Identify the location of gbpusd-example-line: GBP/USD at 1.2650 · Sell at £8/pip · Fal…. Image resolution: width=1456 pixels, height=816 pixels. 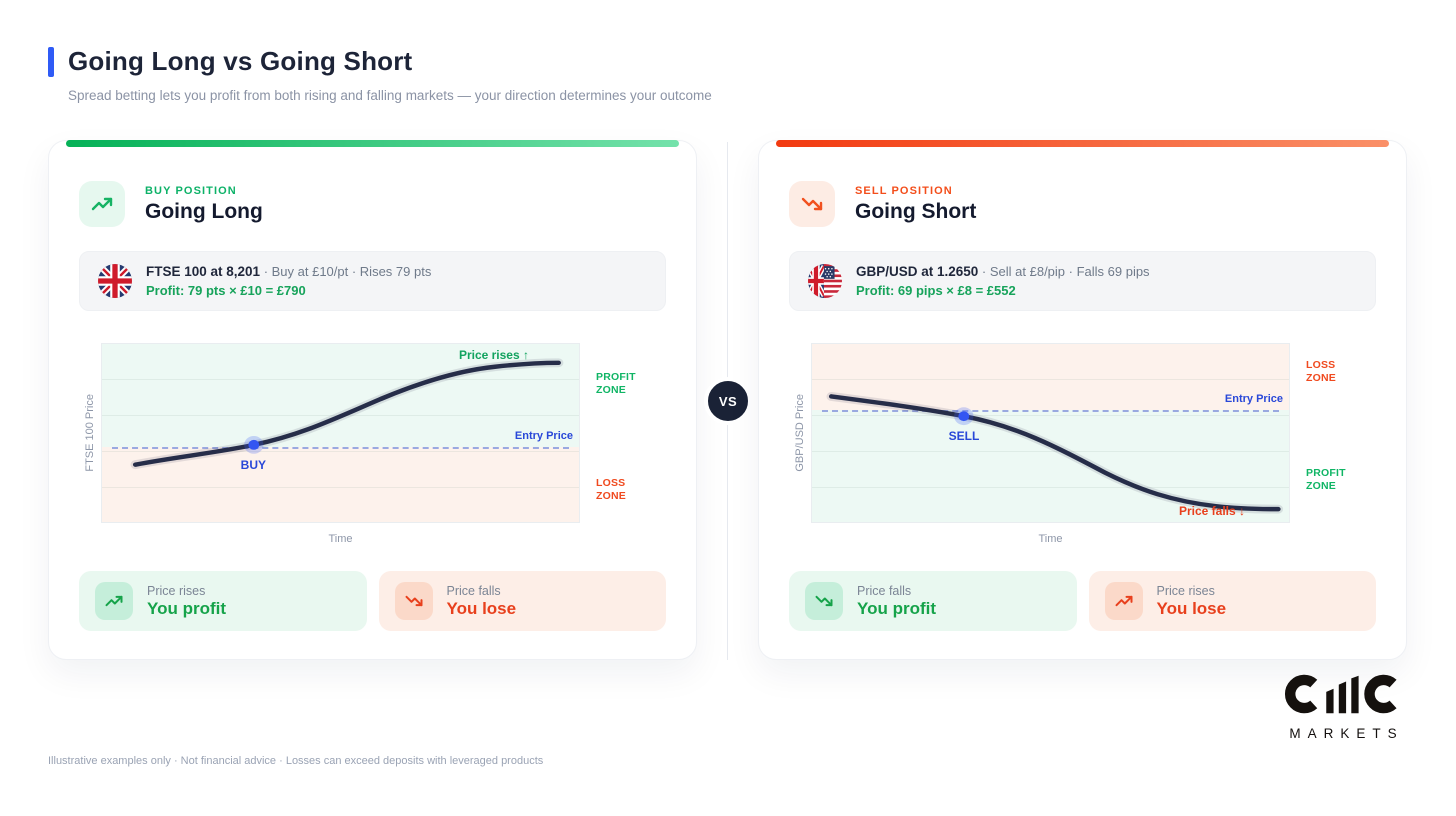
(1003, 271).